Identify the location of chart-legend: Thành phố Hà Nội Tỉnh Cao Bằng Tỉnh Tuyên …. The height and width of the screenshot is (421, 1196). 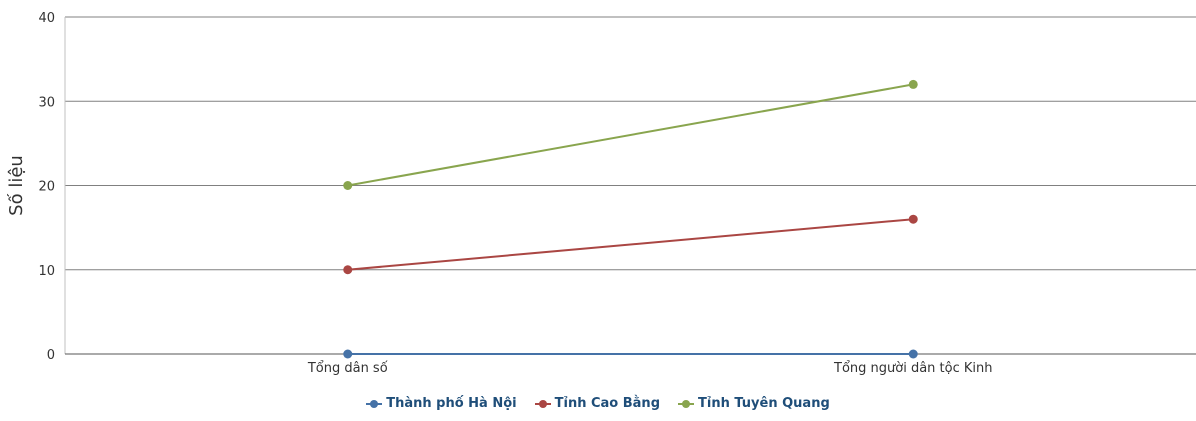
(598, 403).